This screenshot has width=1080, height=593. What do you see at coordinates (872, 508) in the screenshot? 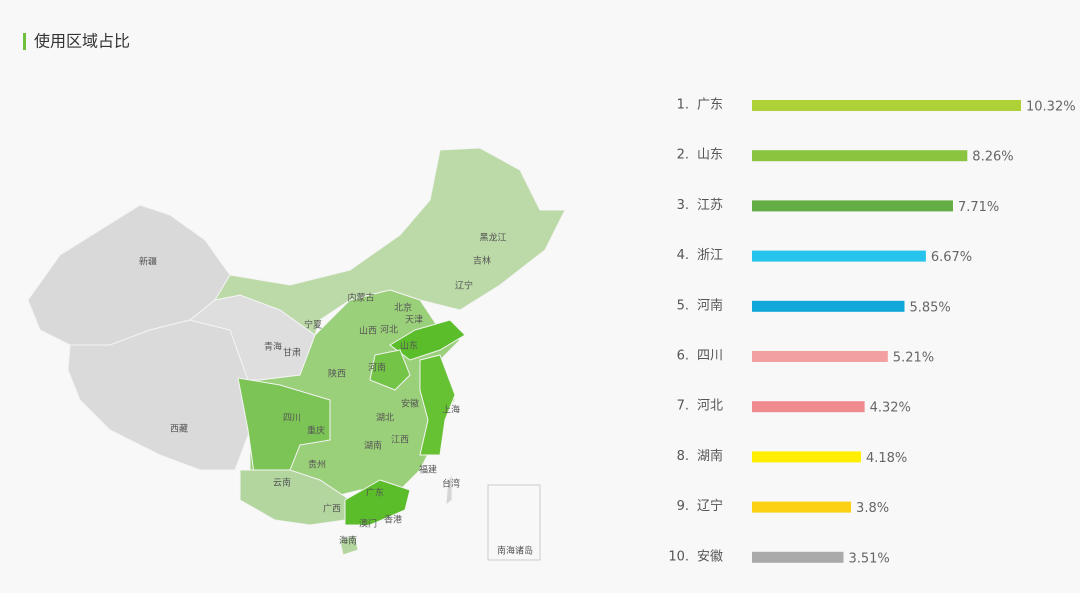
I see `value-label: 3.8%` at bounding box center [872, 508].